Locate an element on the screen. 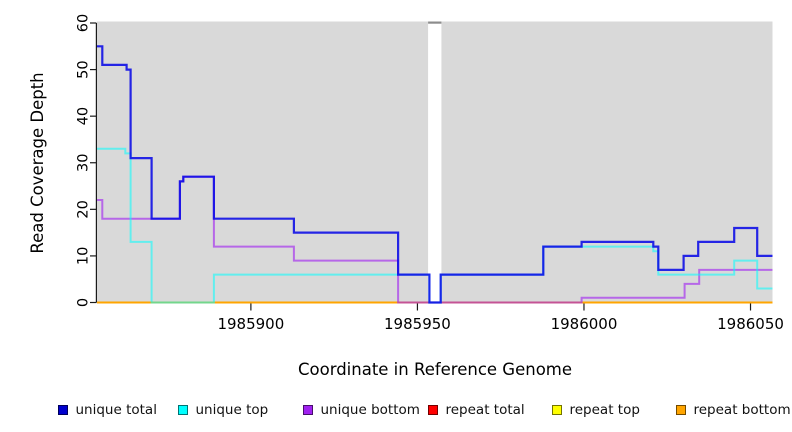 This screenshot has width=792, height=432. reference-gap-cap is located at coordinates (435, 22).